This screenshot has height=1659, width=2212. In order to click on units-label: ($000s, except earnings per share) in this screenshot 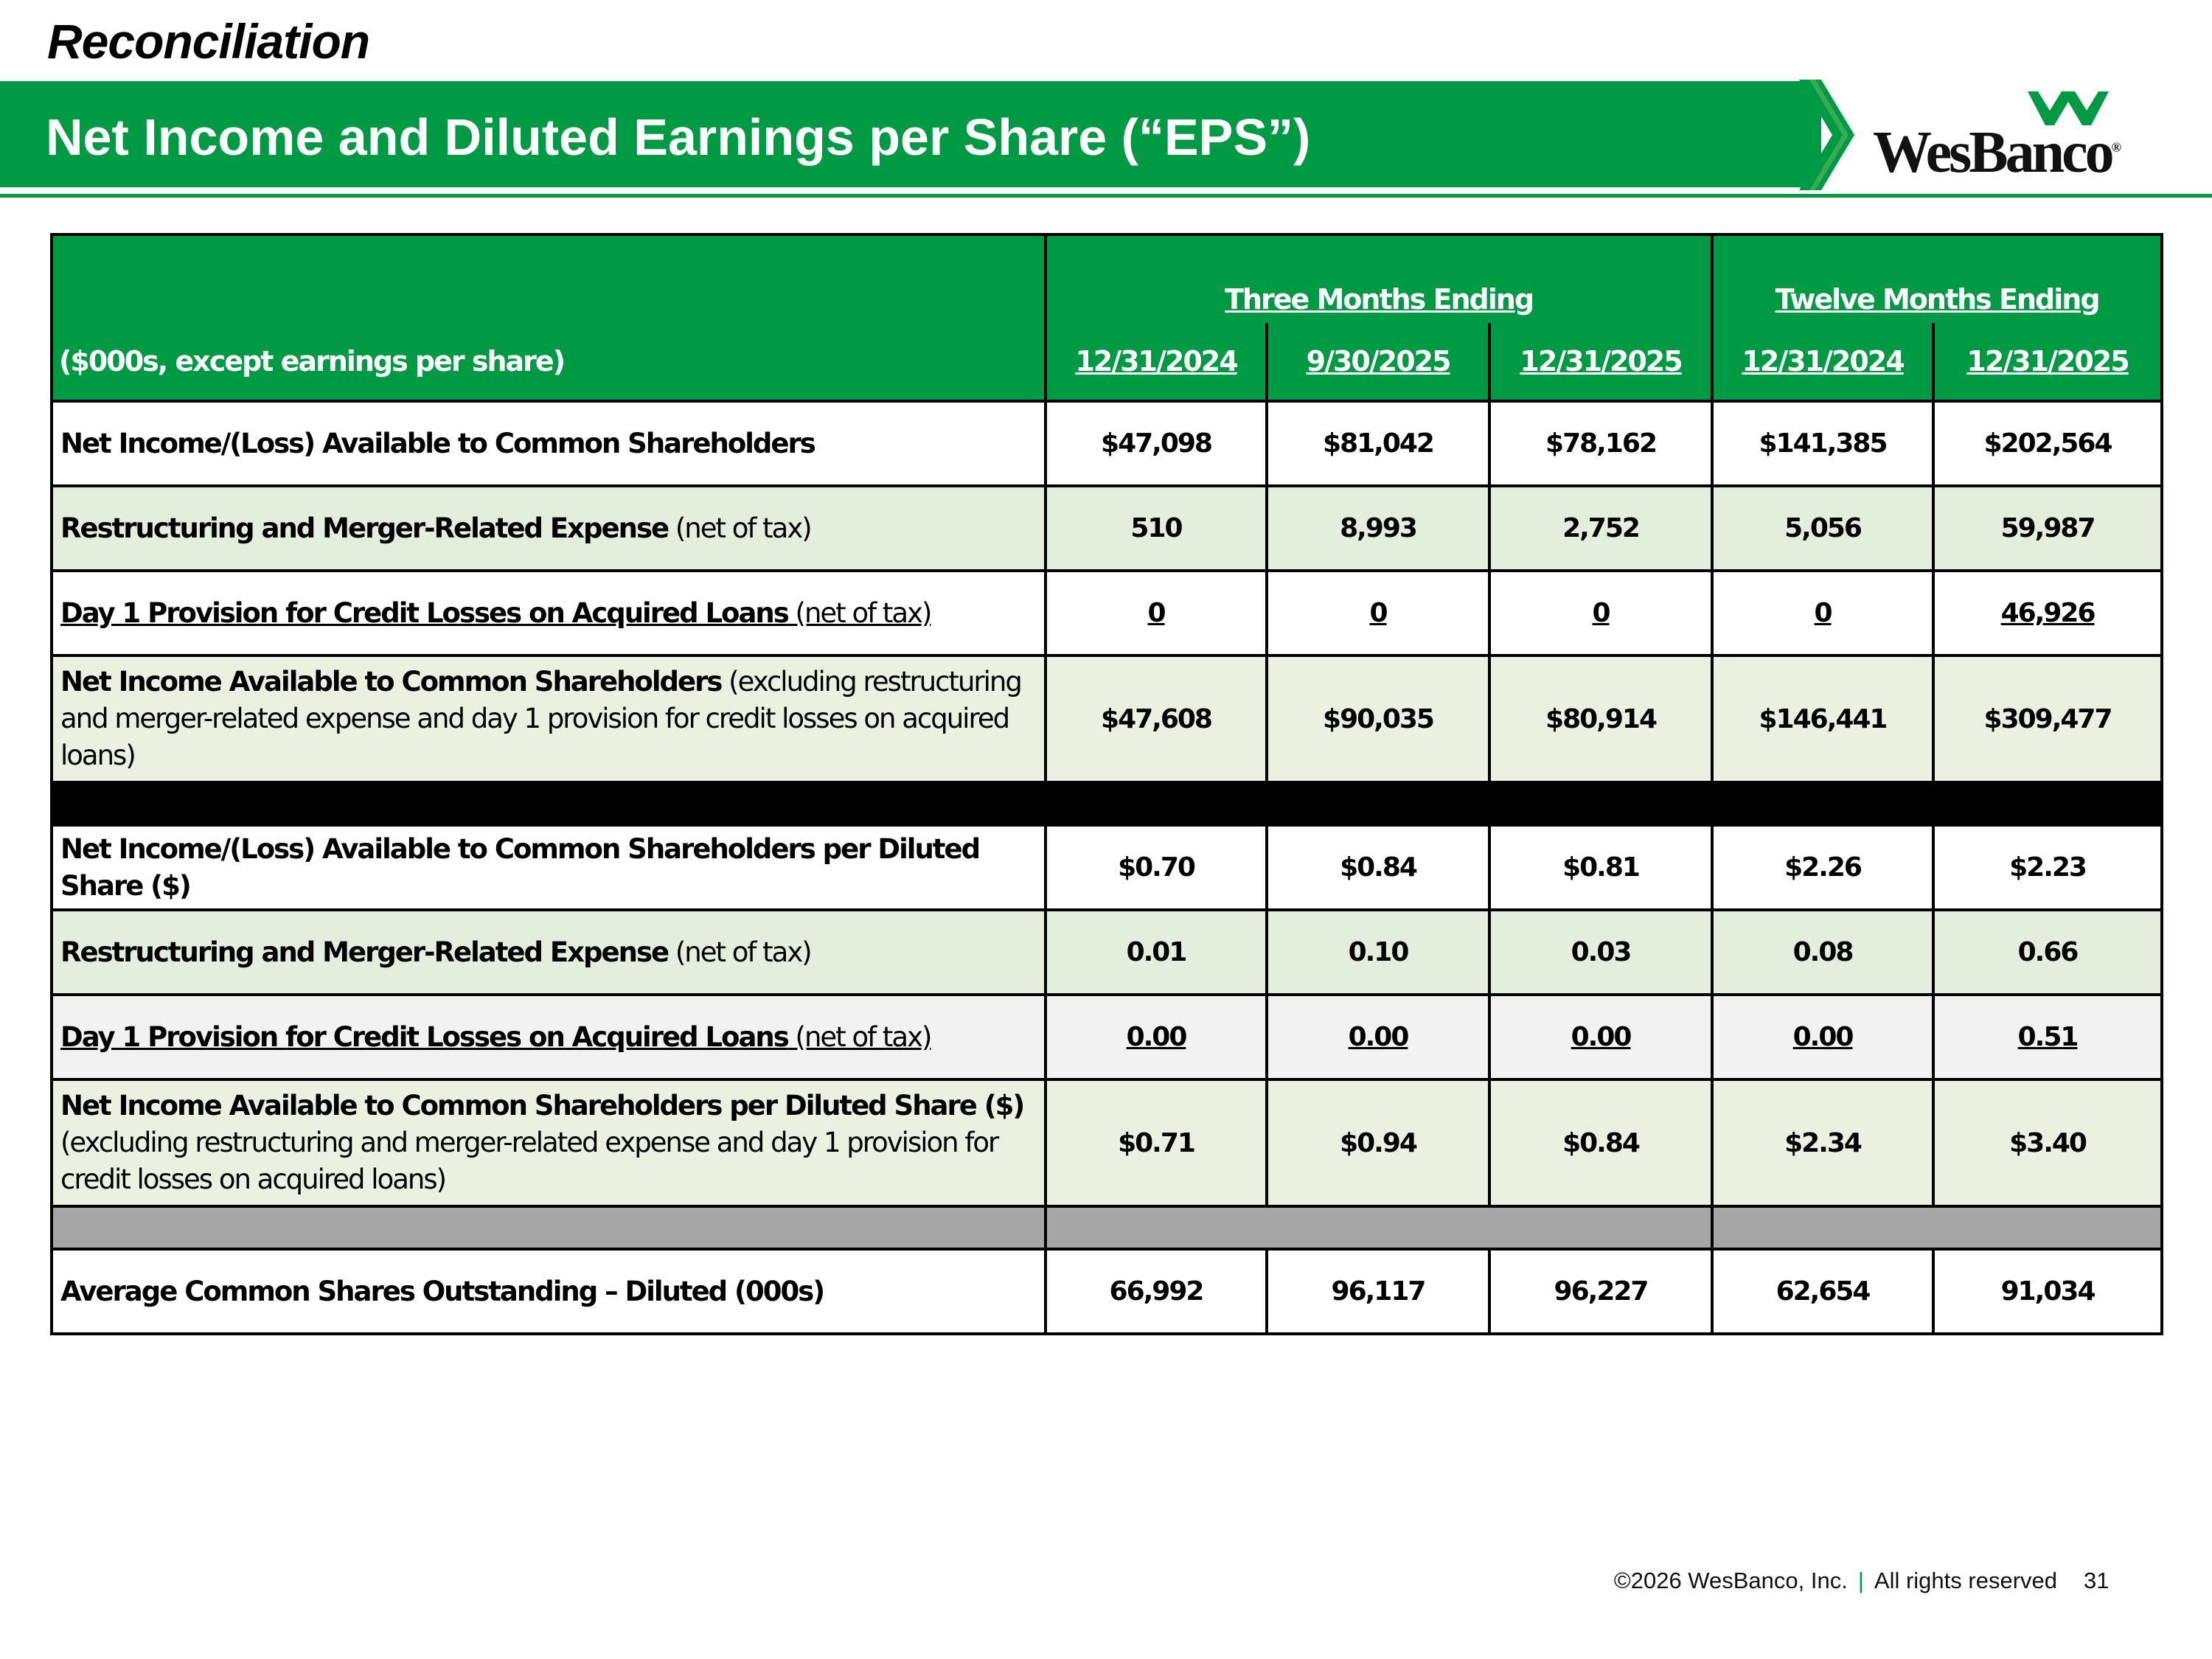, I will do `click(548, 363)`.